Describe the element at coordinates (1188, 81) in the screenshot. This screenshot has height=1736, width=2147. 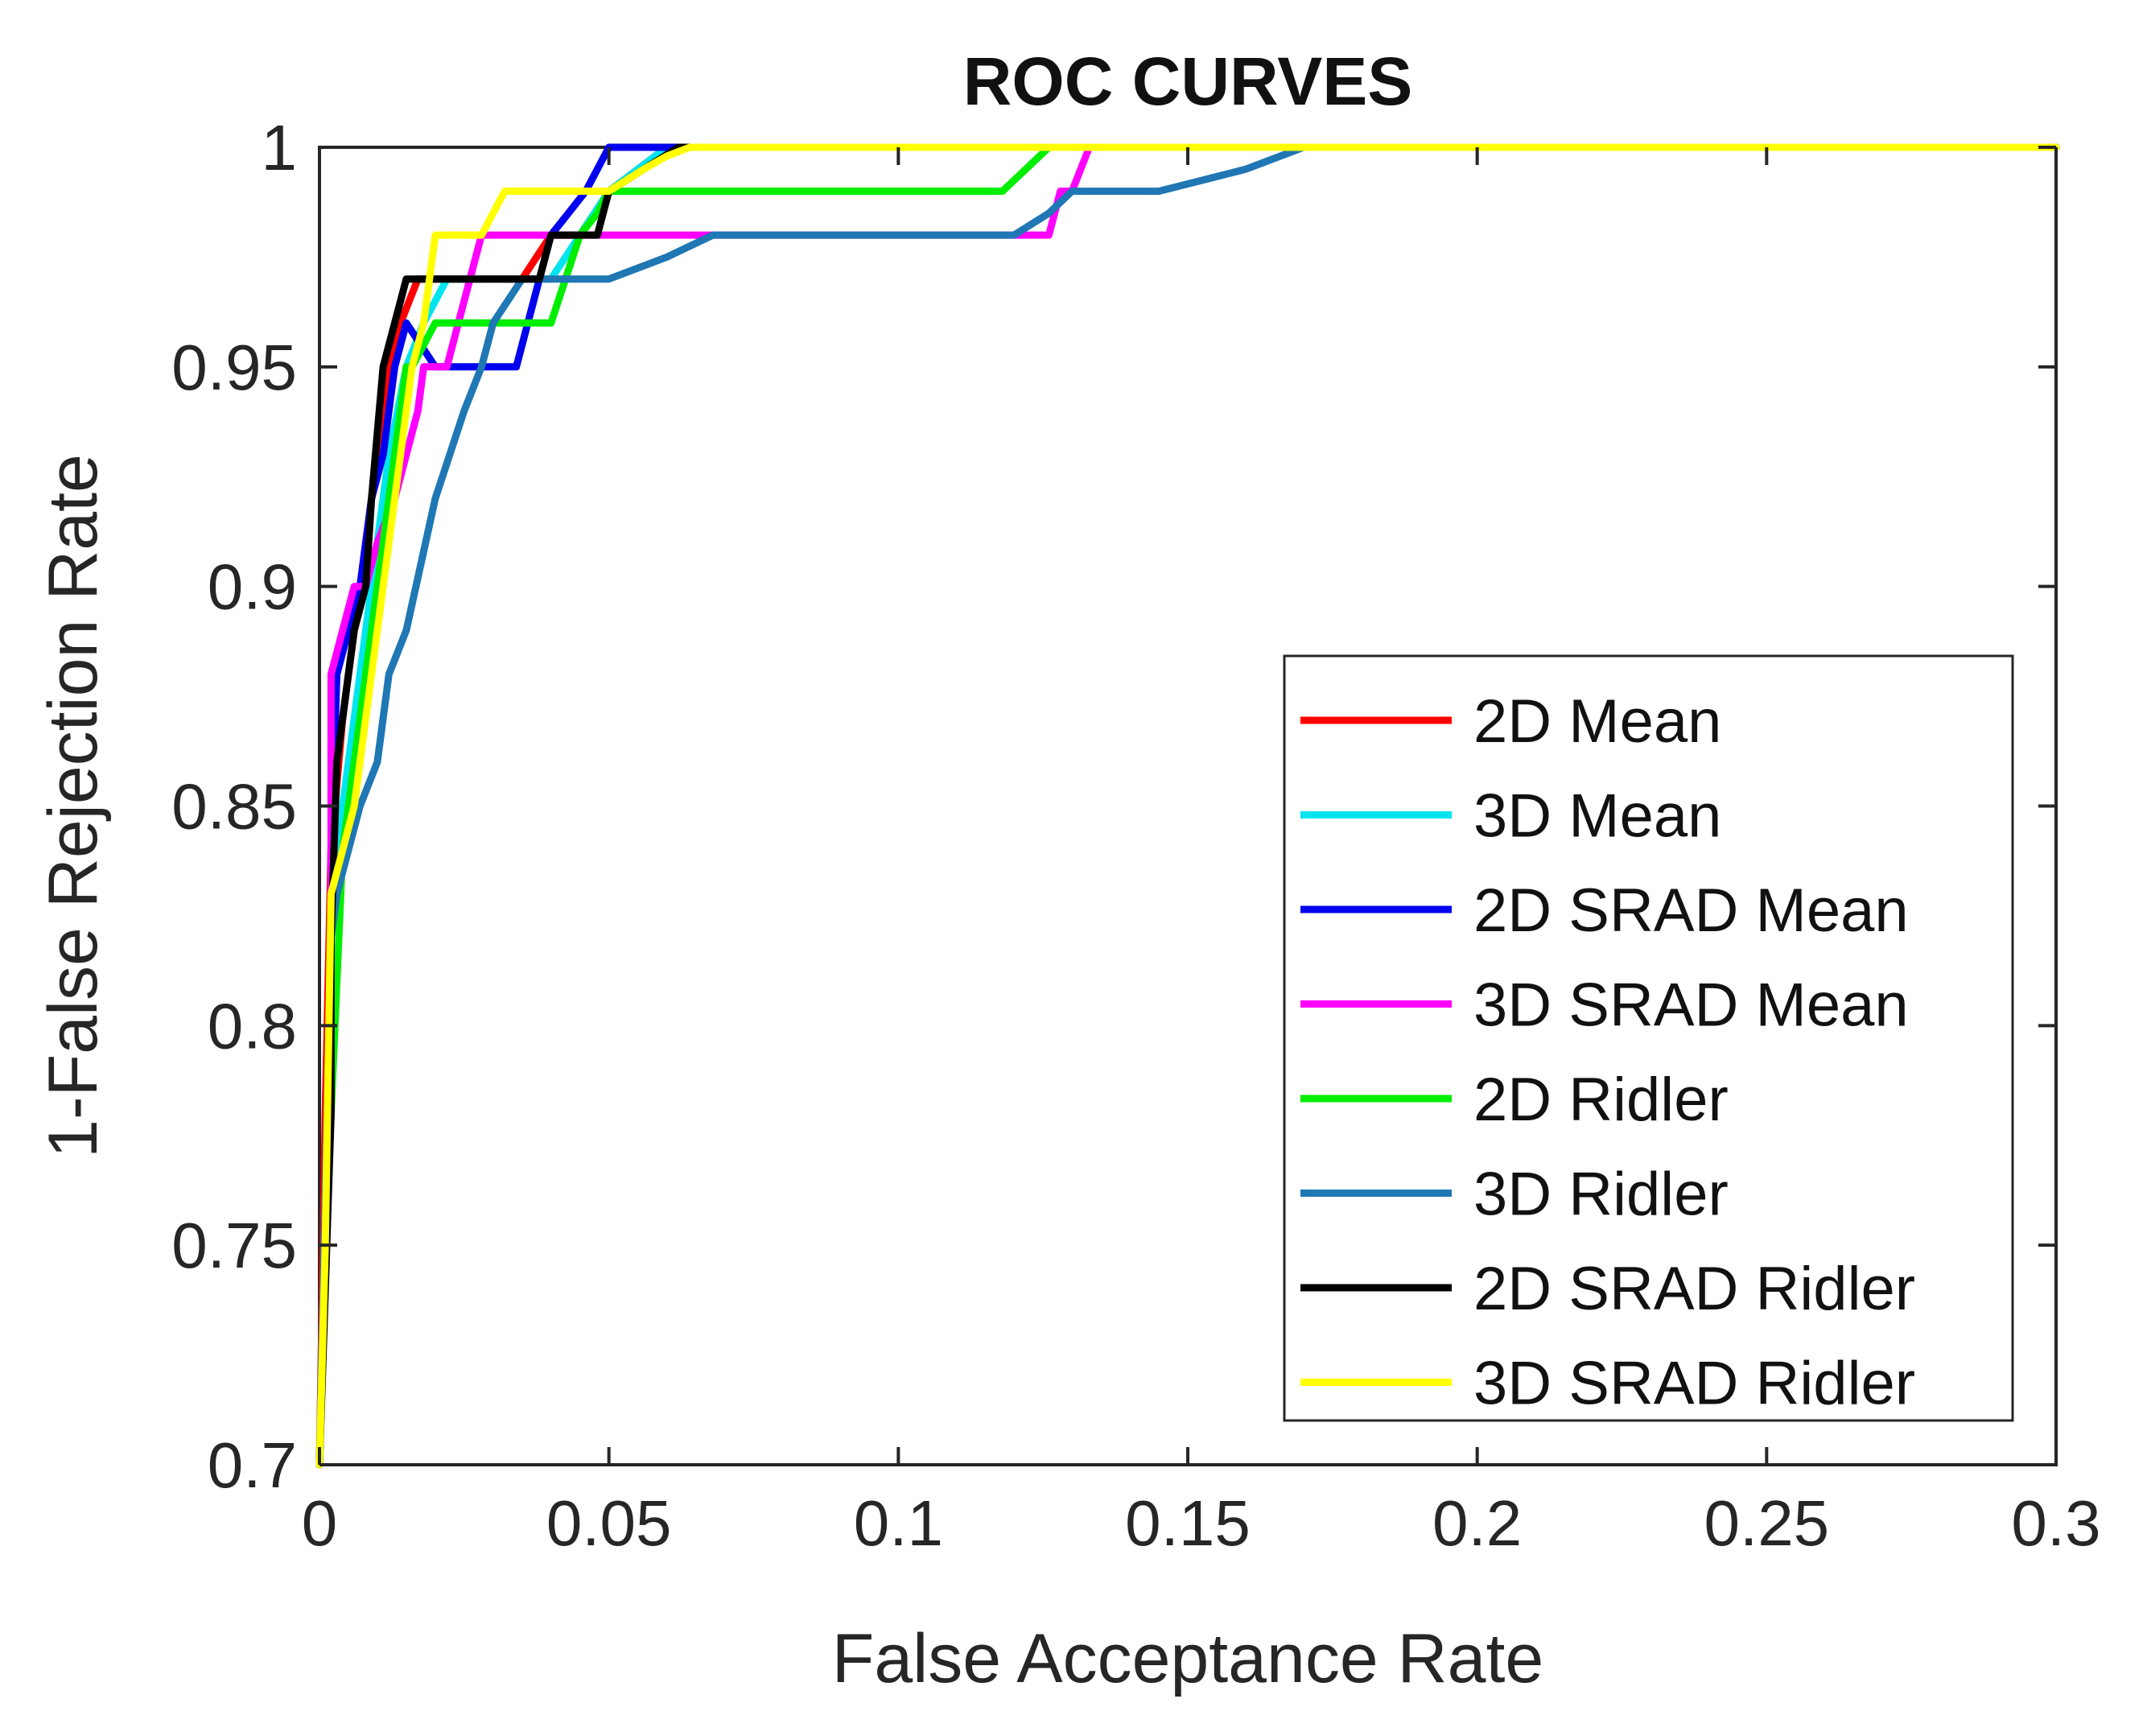
I see `chart-title: ROC CURVES` at that location.